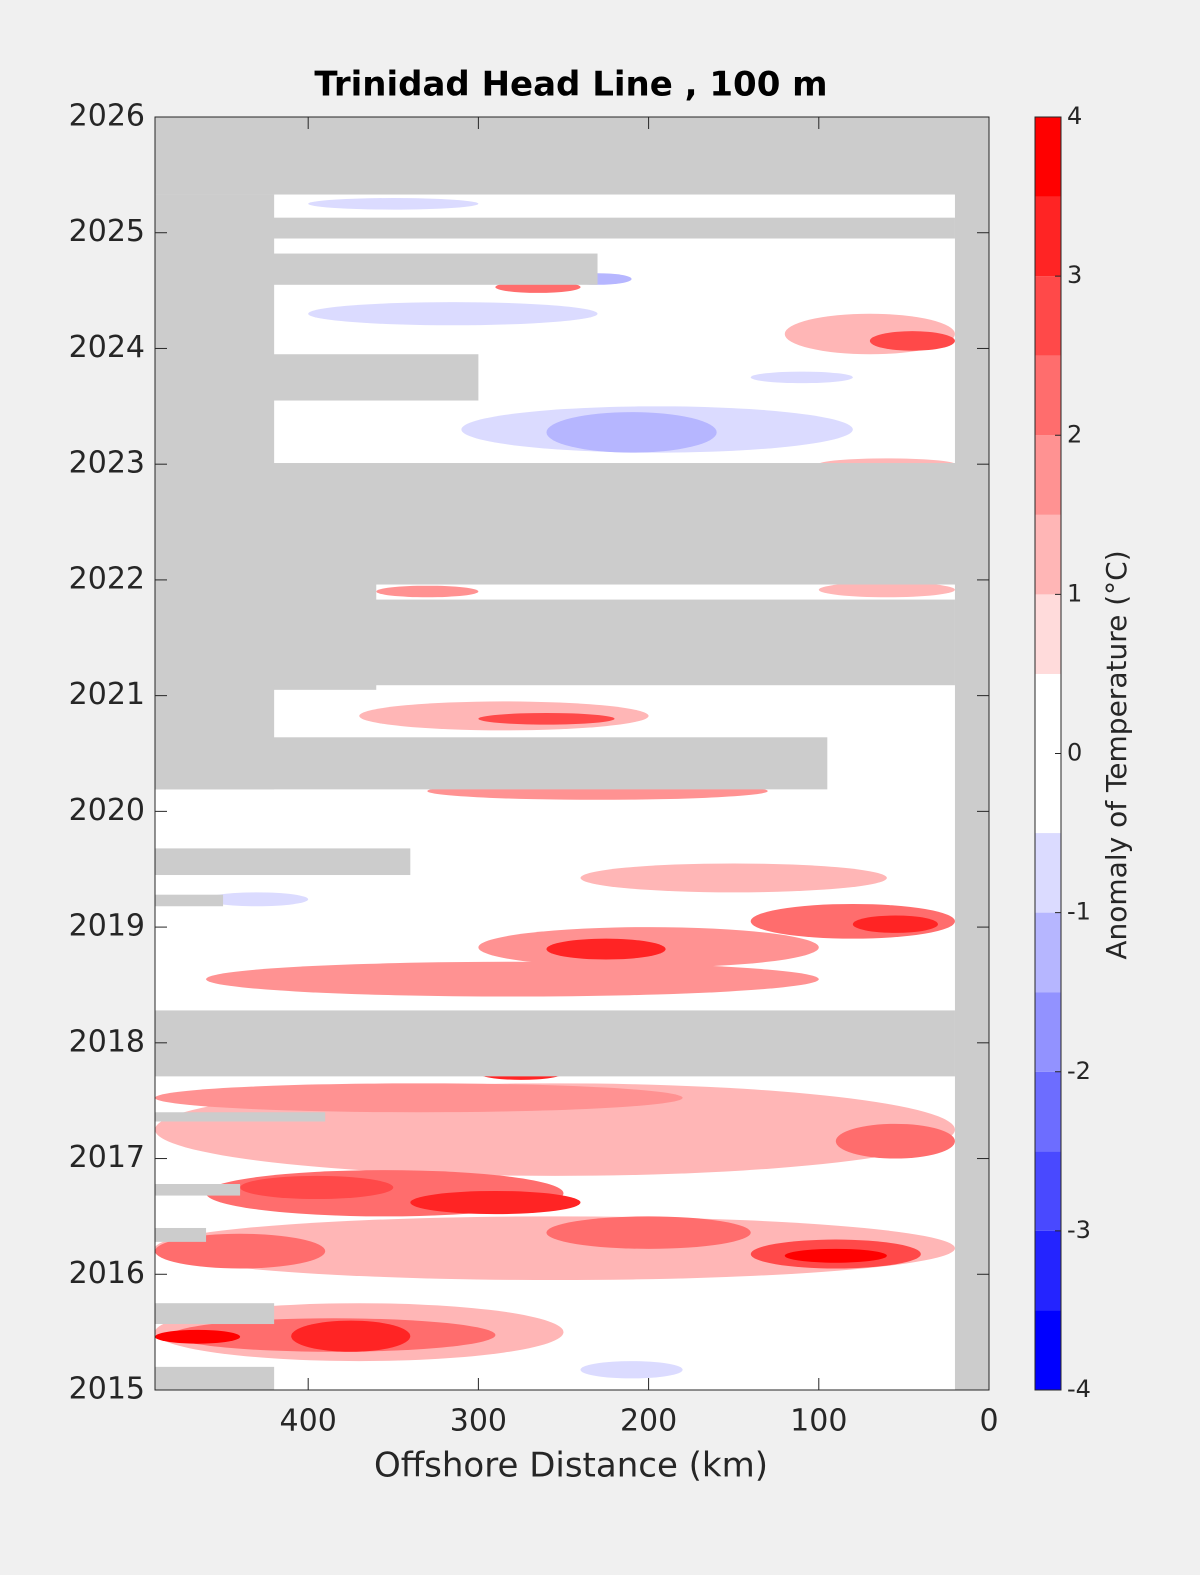 Image resolution: width=1200 pixels, height=1575 pixels. Describe the element at coordinates (107, 694) in the screenshot. I see `y-tick-label: 2021` at that location.